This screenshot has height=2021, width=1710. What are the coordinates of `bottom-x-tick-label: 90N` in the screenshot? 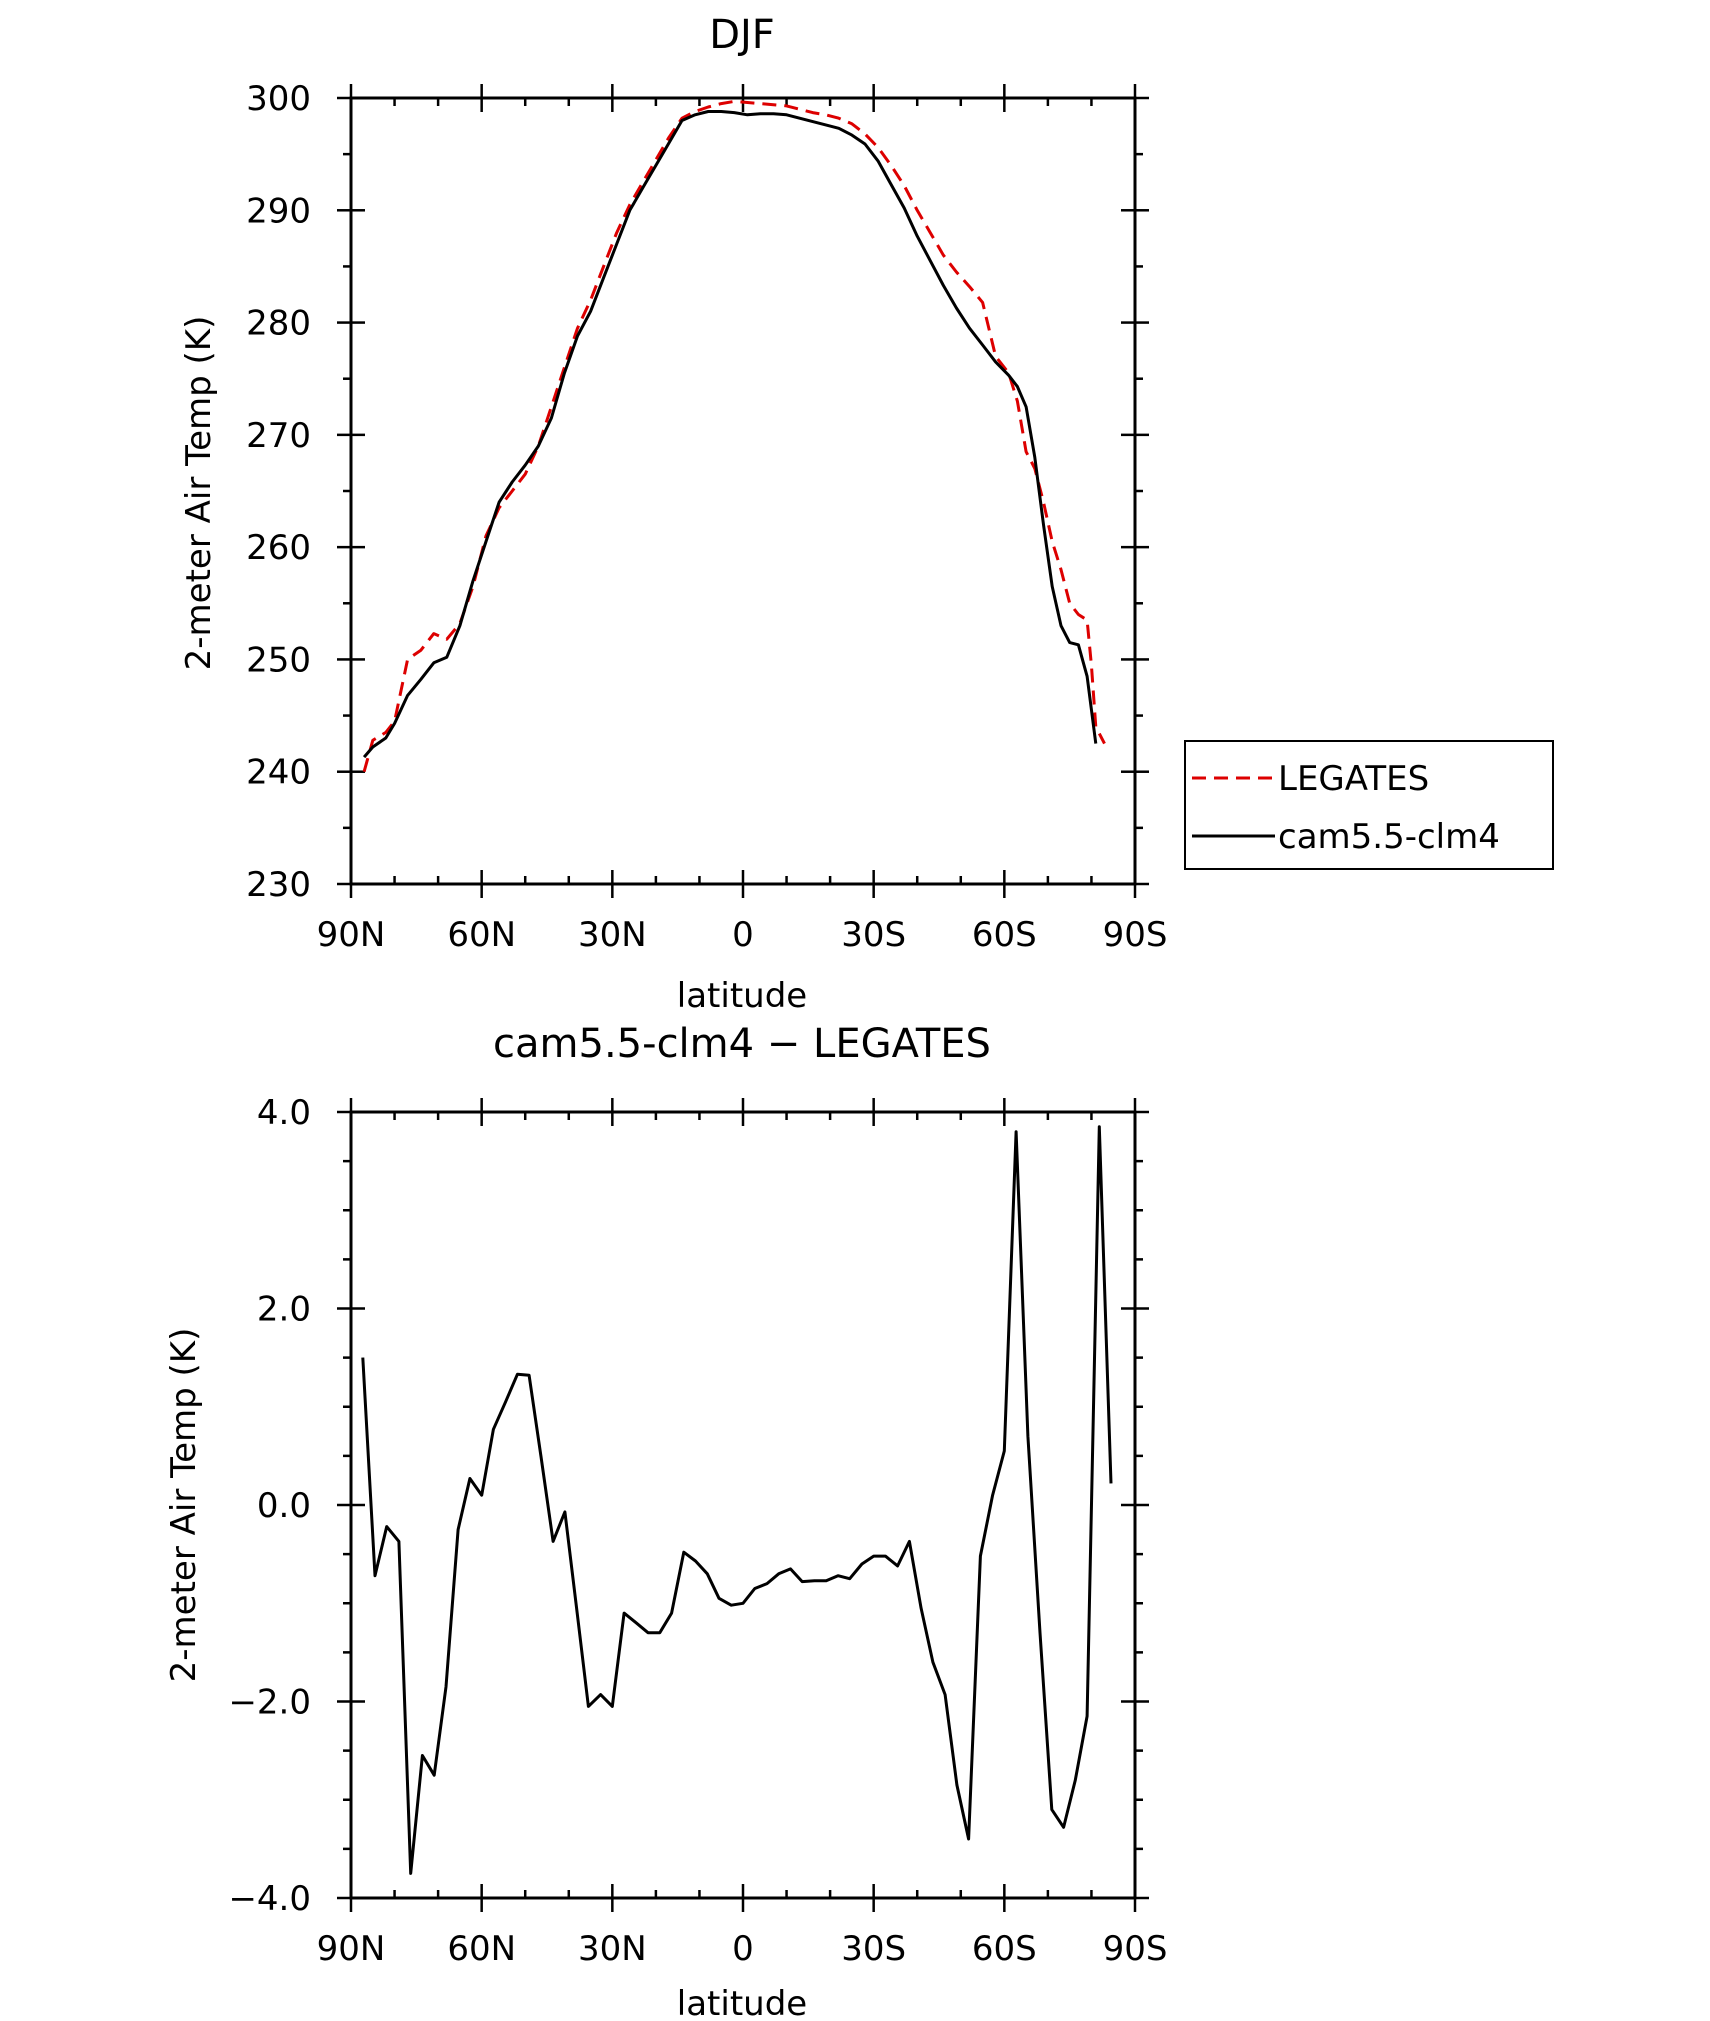 It's located at (351, 1949).